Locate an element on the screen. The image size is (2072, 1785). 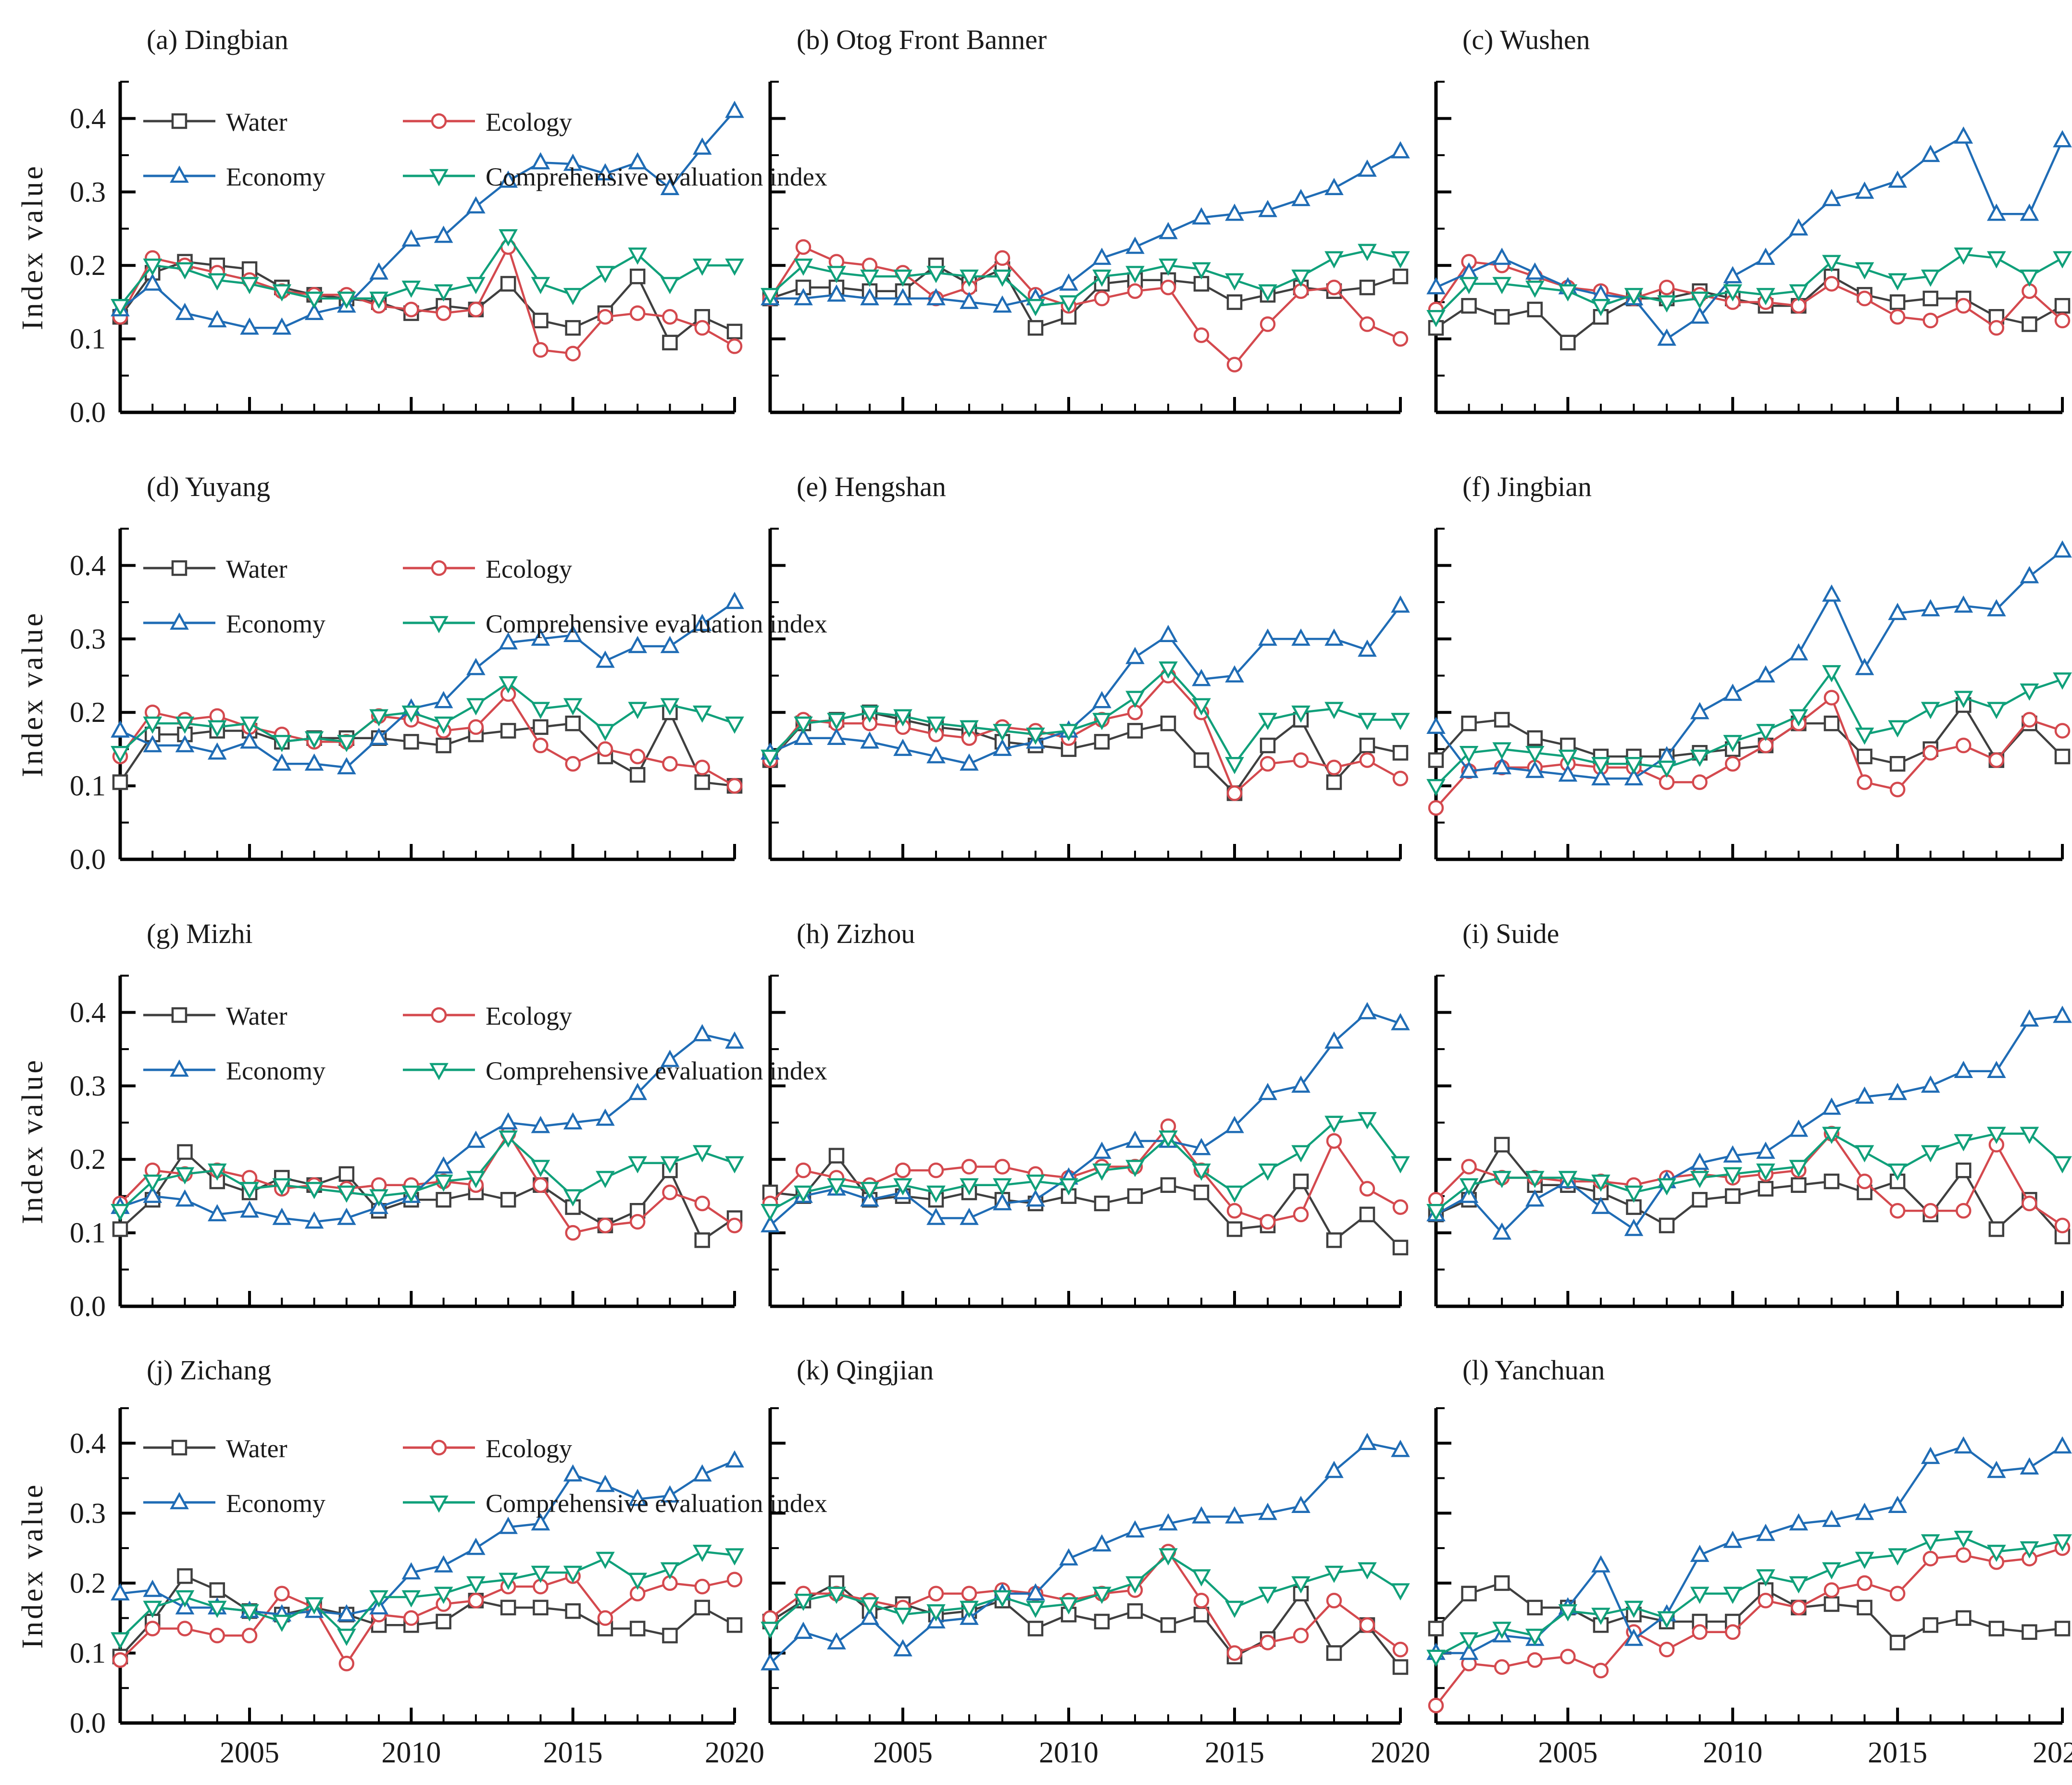
panel-title: (i) Suide is located at coordinates (1510, 933).